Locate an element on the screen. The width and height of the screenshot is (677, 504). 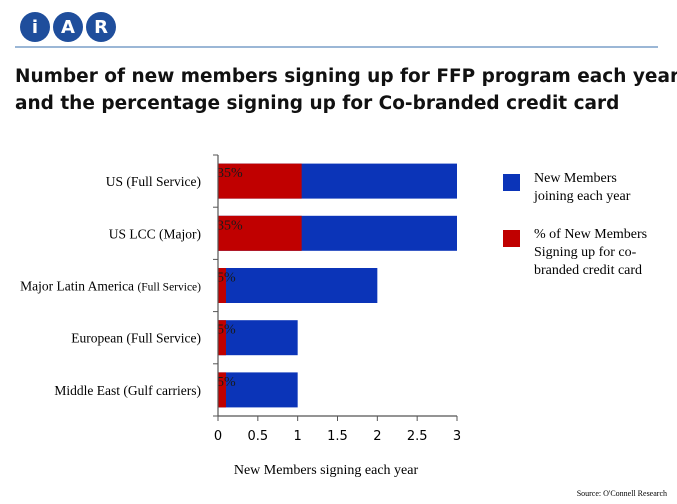
category-label: European (Full Service) is located at coordinates (136, 338).